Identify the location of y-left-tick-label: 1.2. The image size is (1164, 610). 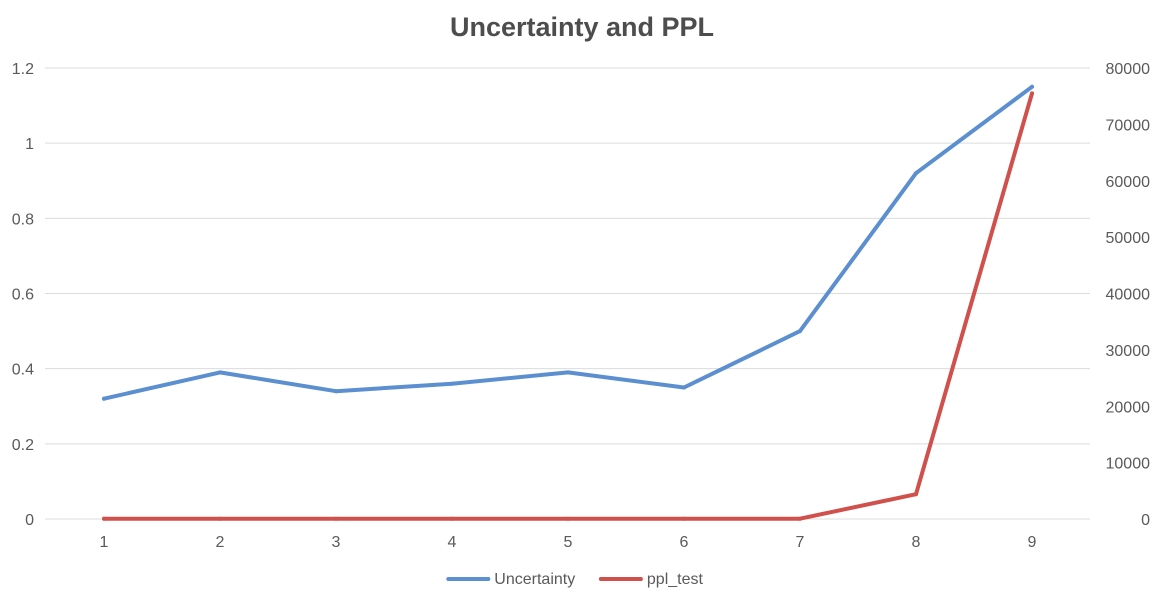
(23, 69).